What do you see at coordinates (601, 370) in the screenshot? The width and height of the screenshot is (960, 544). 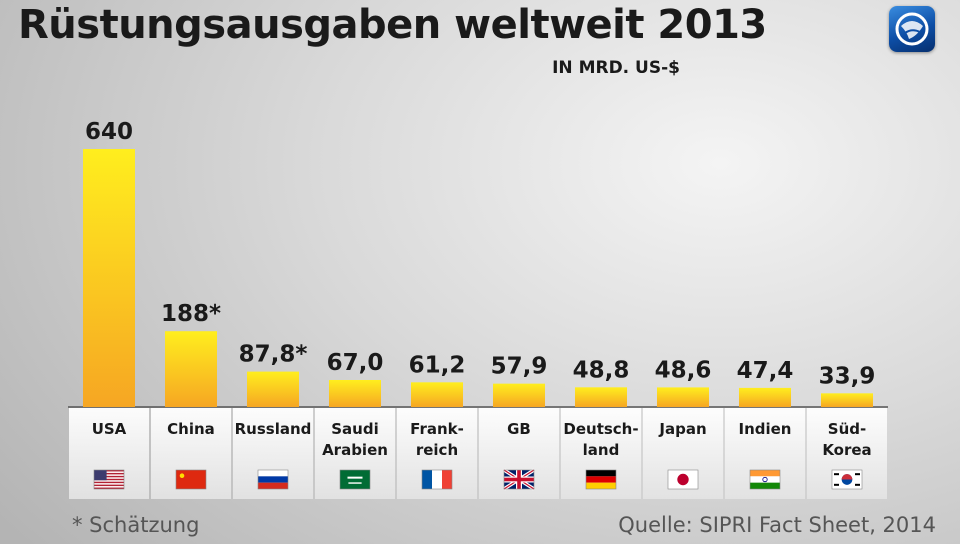 I see `value-label: 48,8` at bounding box center [601, 370].